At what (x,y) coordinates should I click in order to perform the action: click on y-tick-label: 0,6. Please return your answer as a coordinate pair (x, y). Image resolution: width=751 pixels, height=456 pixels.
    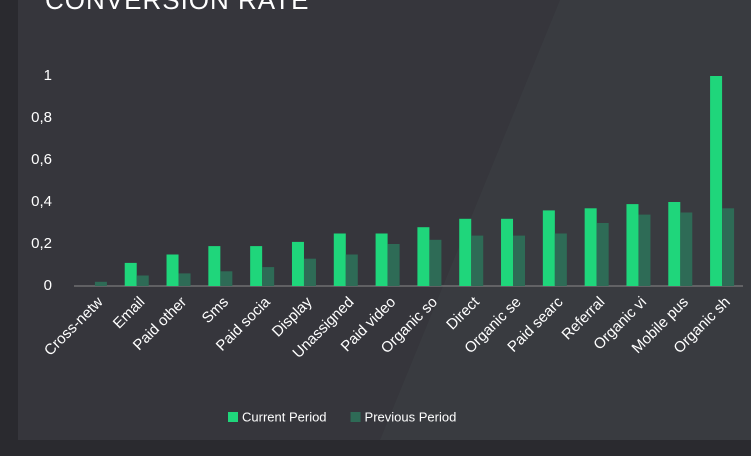
    Looking at the image, I should click on (41, 159).